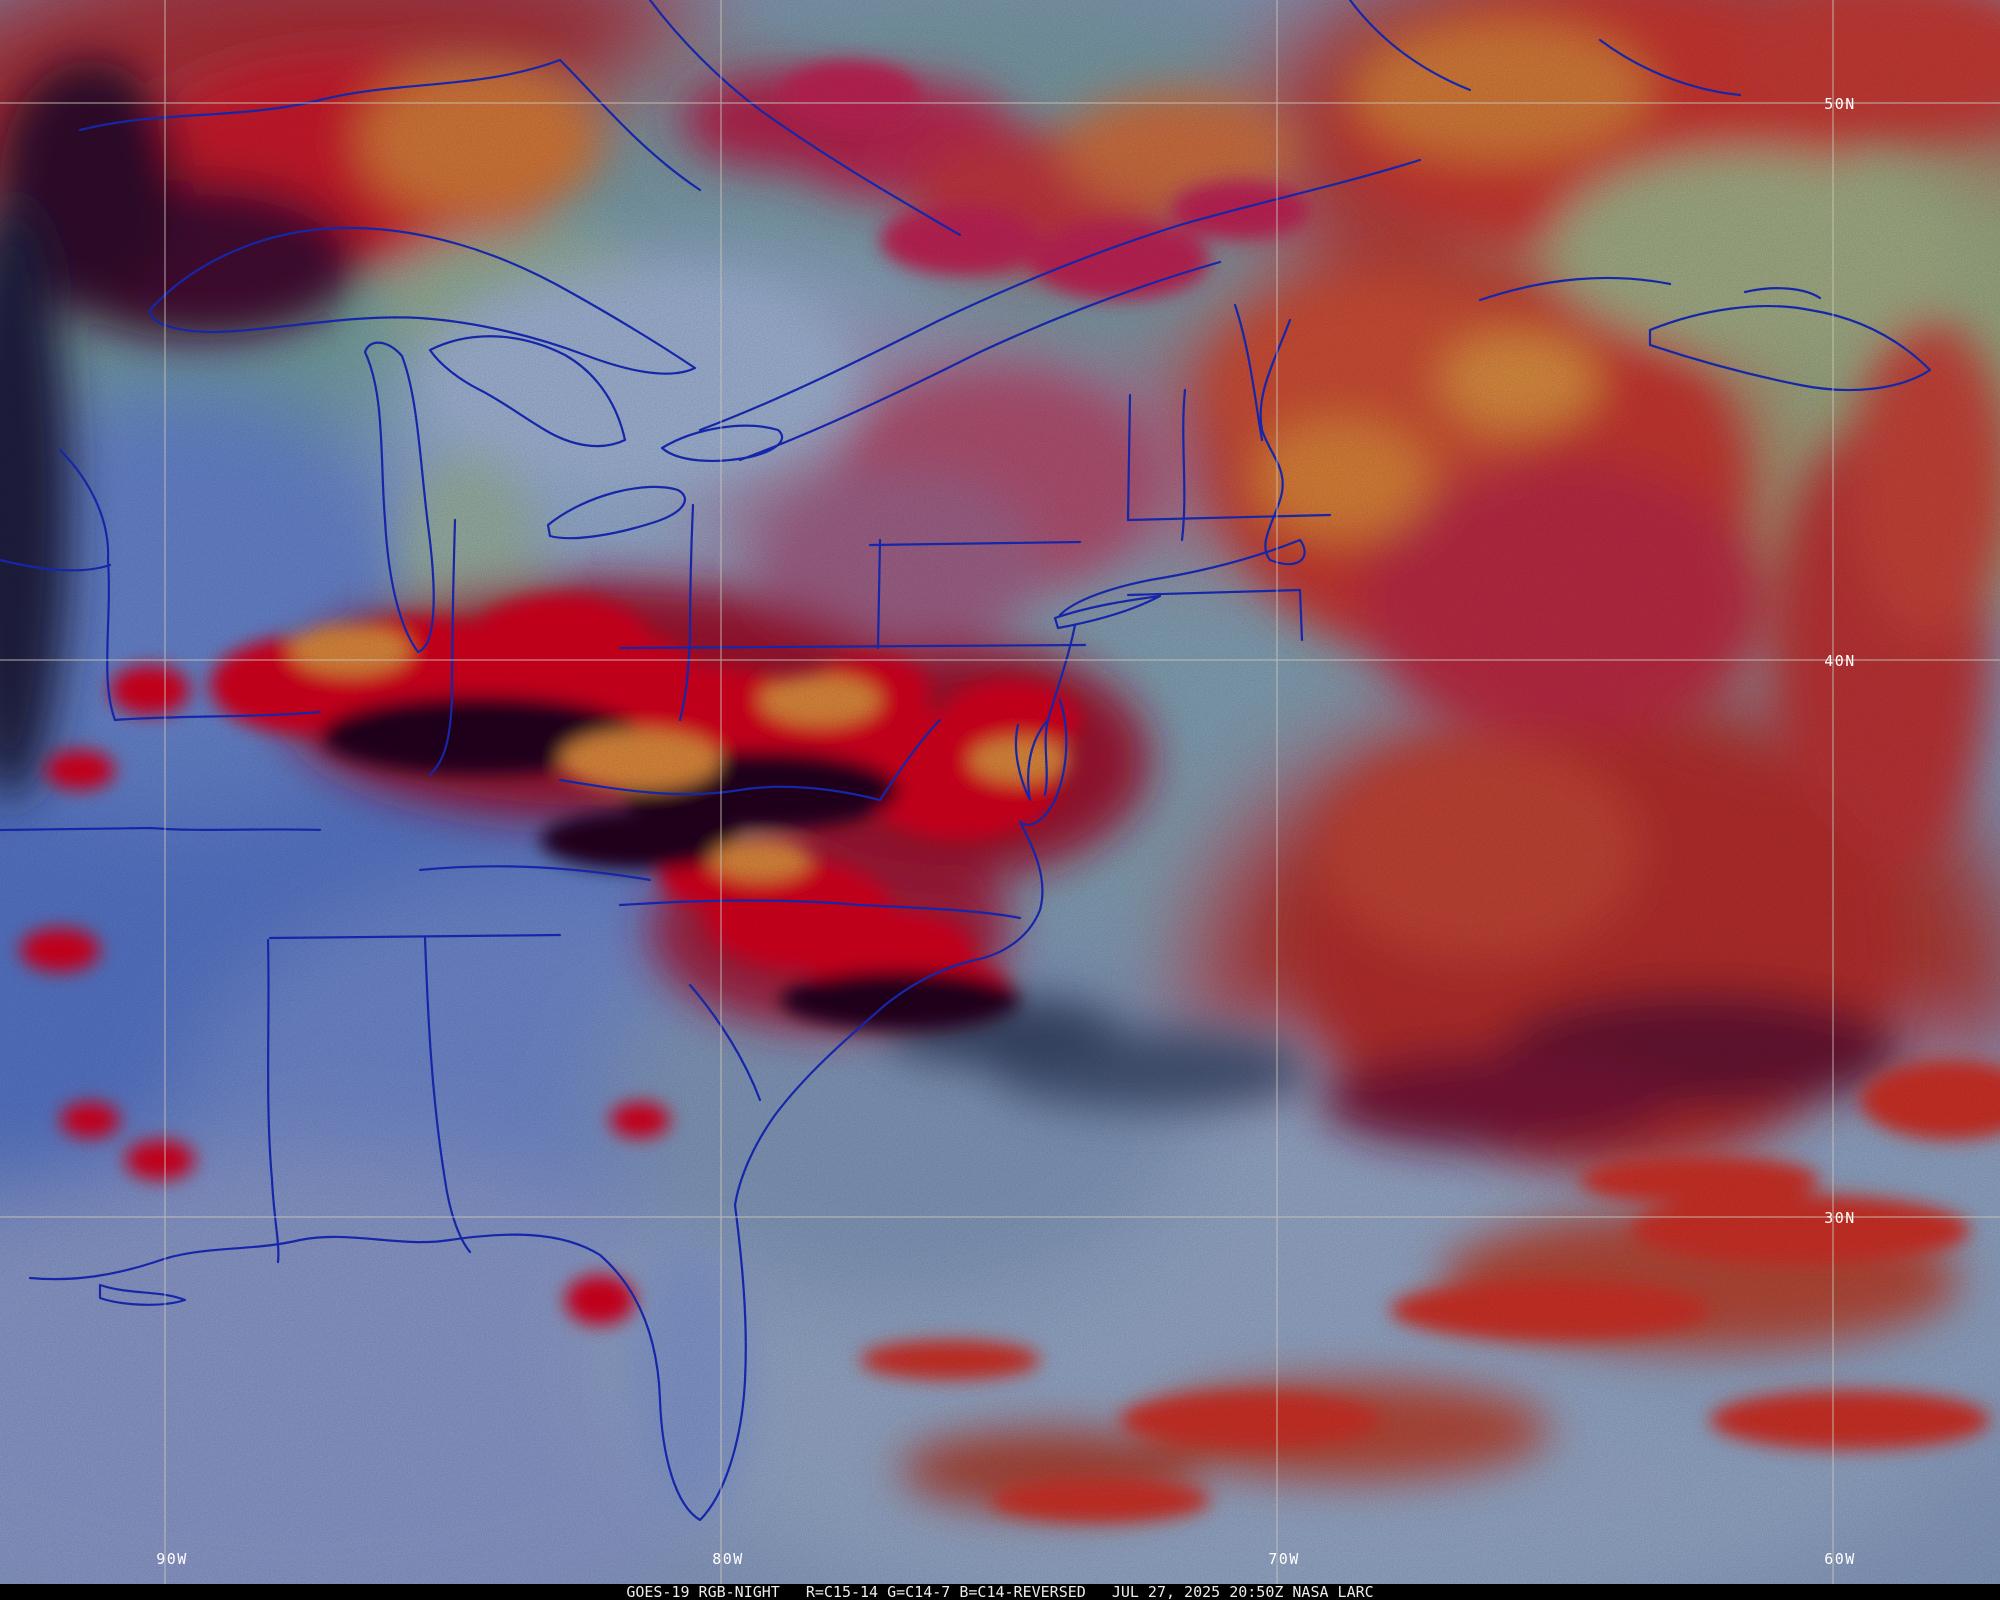 The width and height of the screenshot is (2000, 1600). I want to click on caption-channels: R=C15-14 G=C14-7 B=C14-REVERSED, so click(945, 1591).